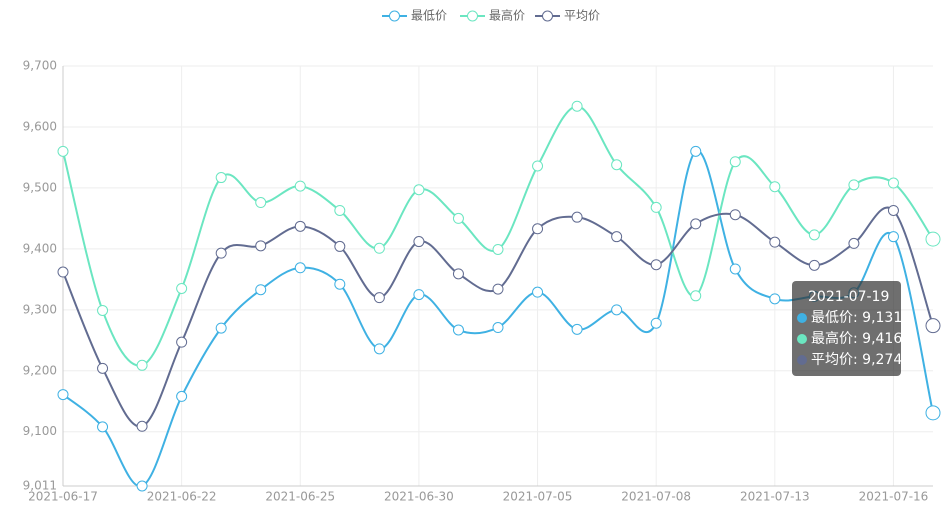 Image resolution: width=947 pixels, height=505 pixels. Describe the element at coordinates (40, 309) in the screenshot. I see `y-tick-label: 9,300` at that location.